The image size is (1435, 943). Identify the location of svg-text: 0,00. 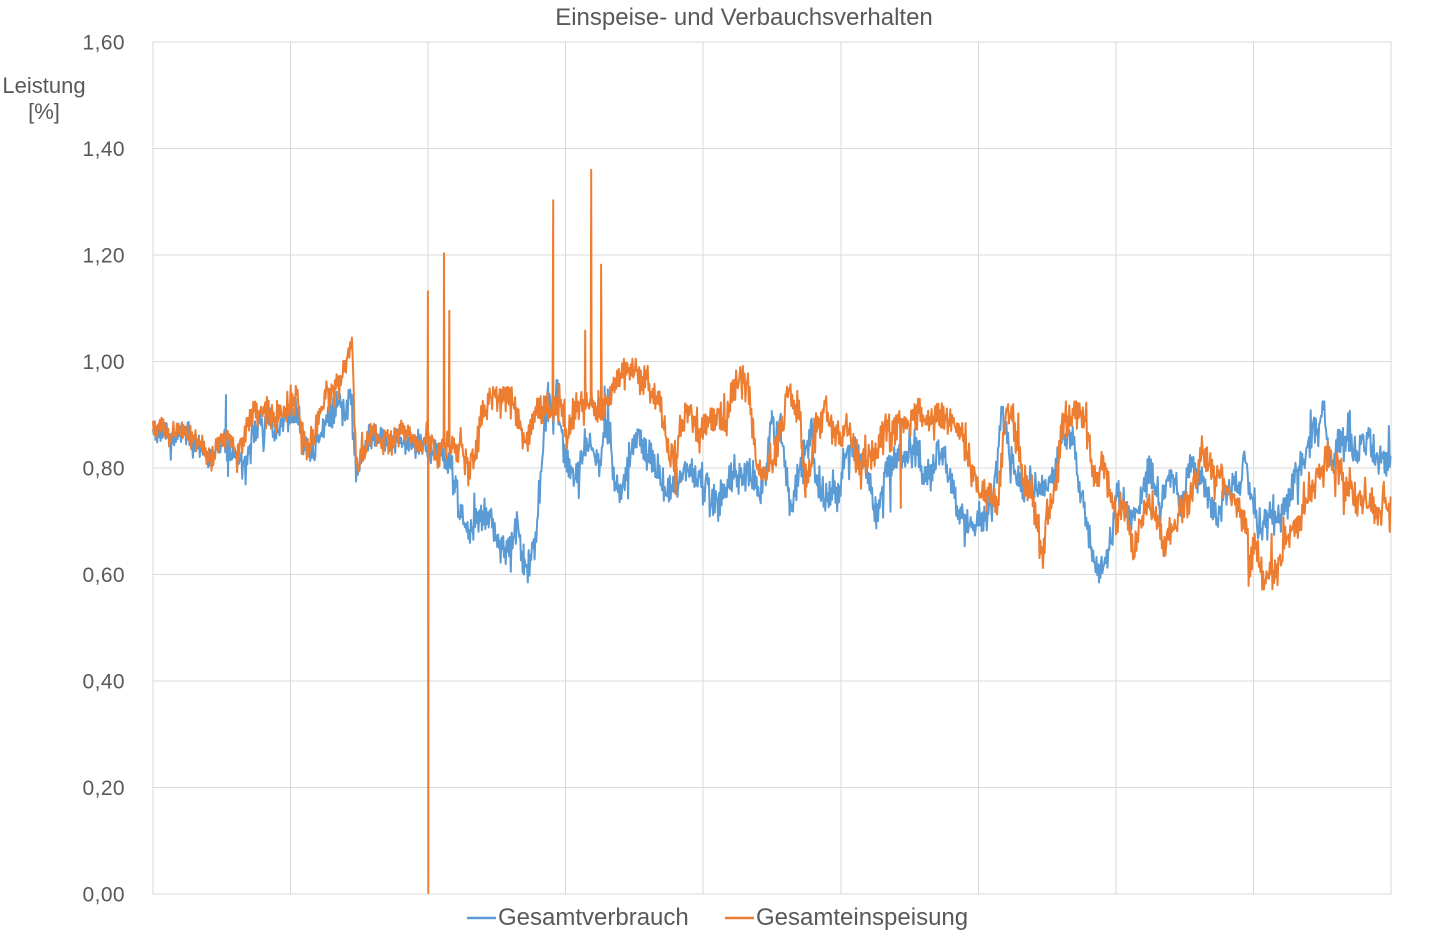
(104, 895).